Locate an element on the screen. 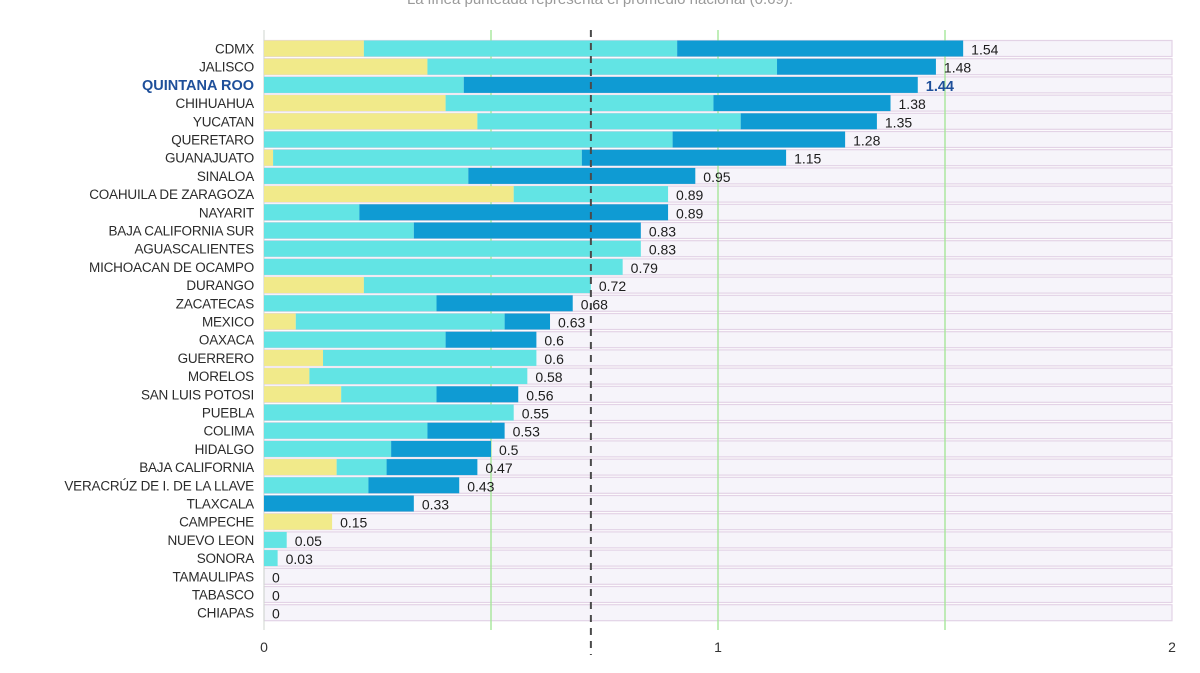 This screenshot has height=673, width=1200. value-label: 0.95 is located at coordinates (716, 177).